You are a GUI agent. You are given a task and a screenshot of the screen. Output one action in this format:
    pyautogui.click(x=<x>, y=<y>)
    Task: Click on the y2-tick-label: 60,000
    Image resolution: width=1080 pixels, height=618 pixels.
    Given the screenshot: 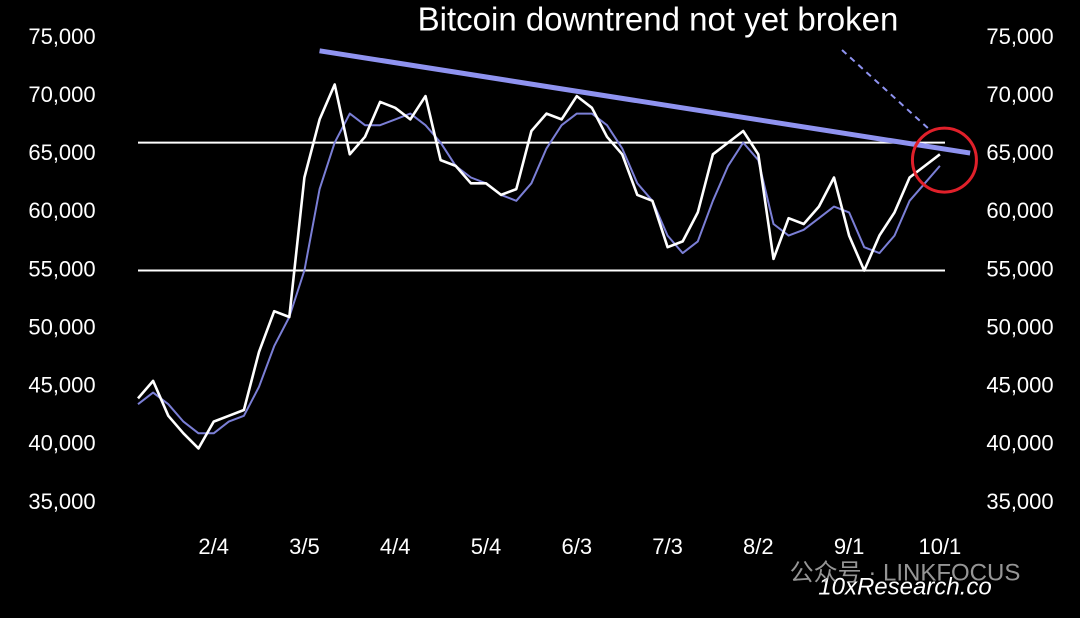 What is the action you would take?
    pyautogui.click(x=1019, y=210)
    